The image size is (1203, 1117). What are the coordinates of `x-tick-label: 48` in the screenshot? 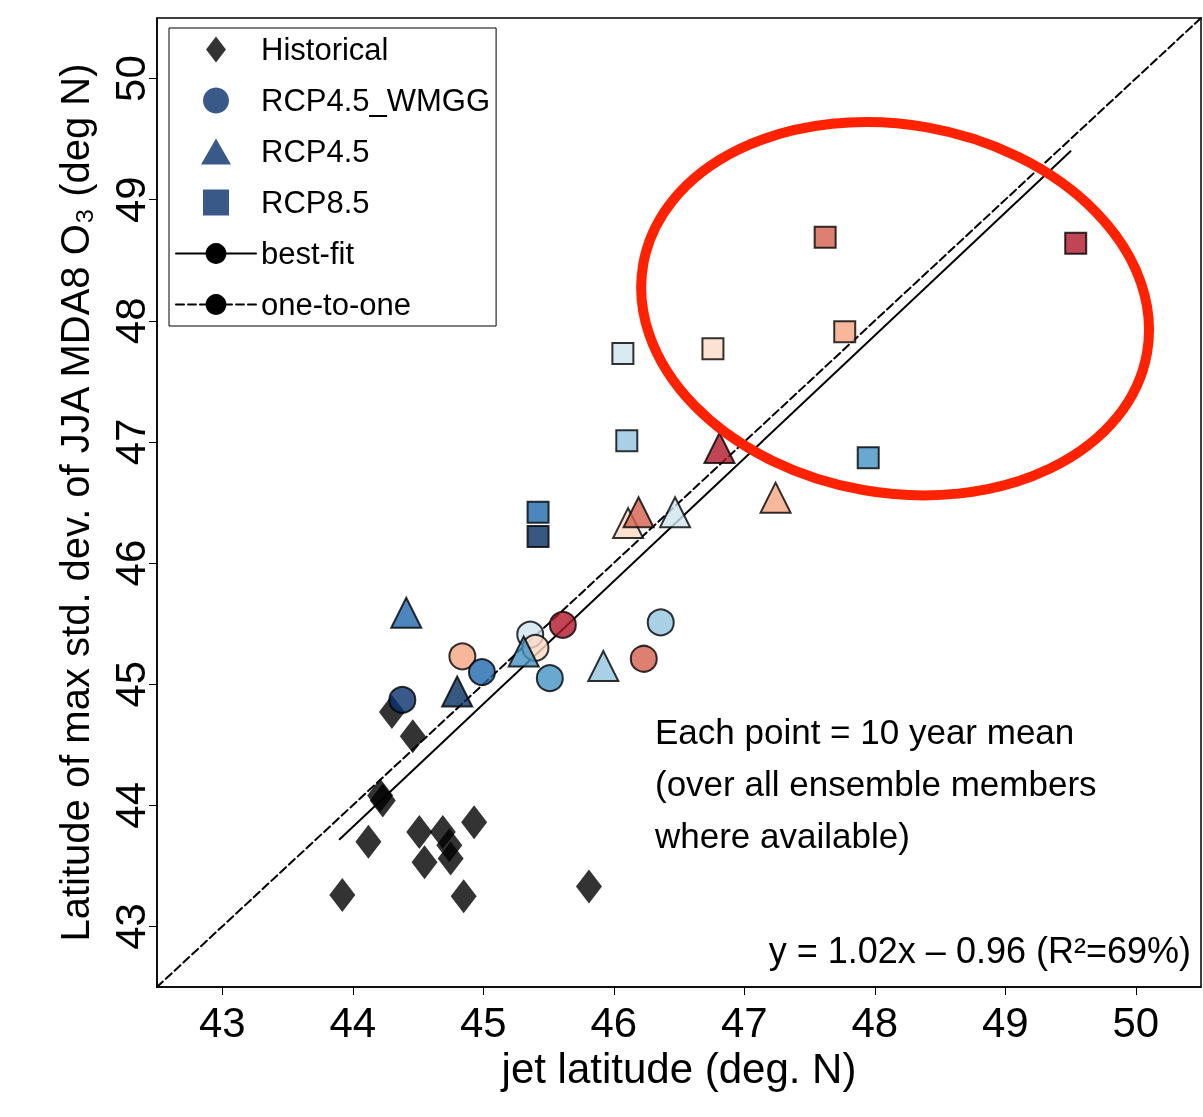 It's located at (875, 1022).